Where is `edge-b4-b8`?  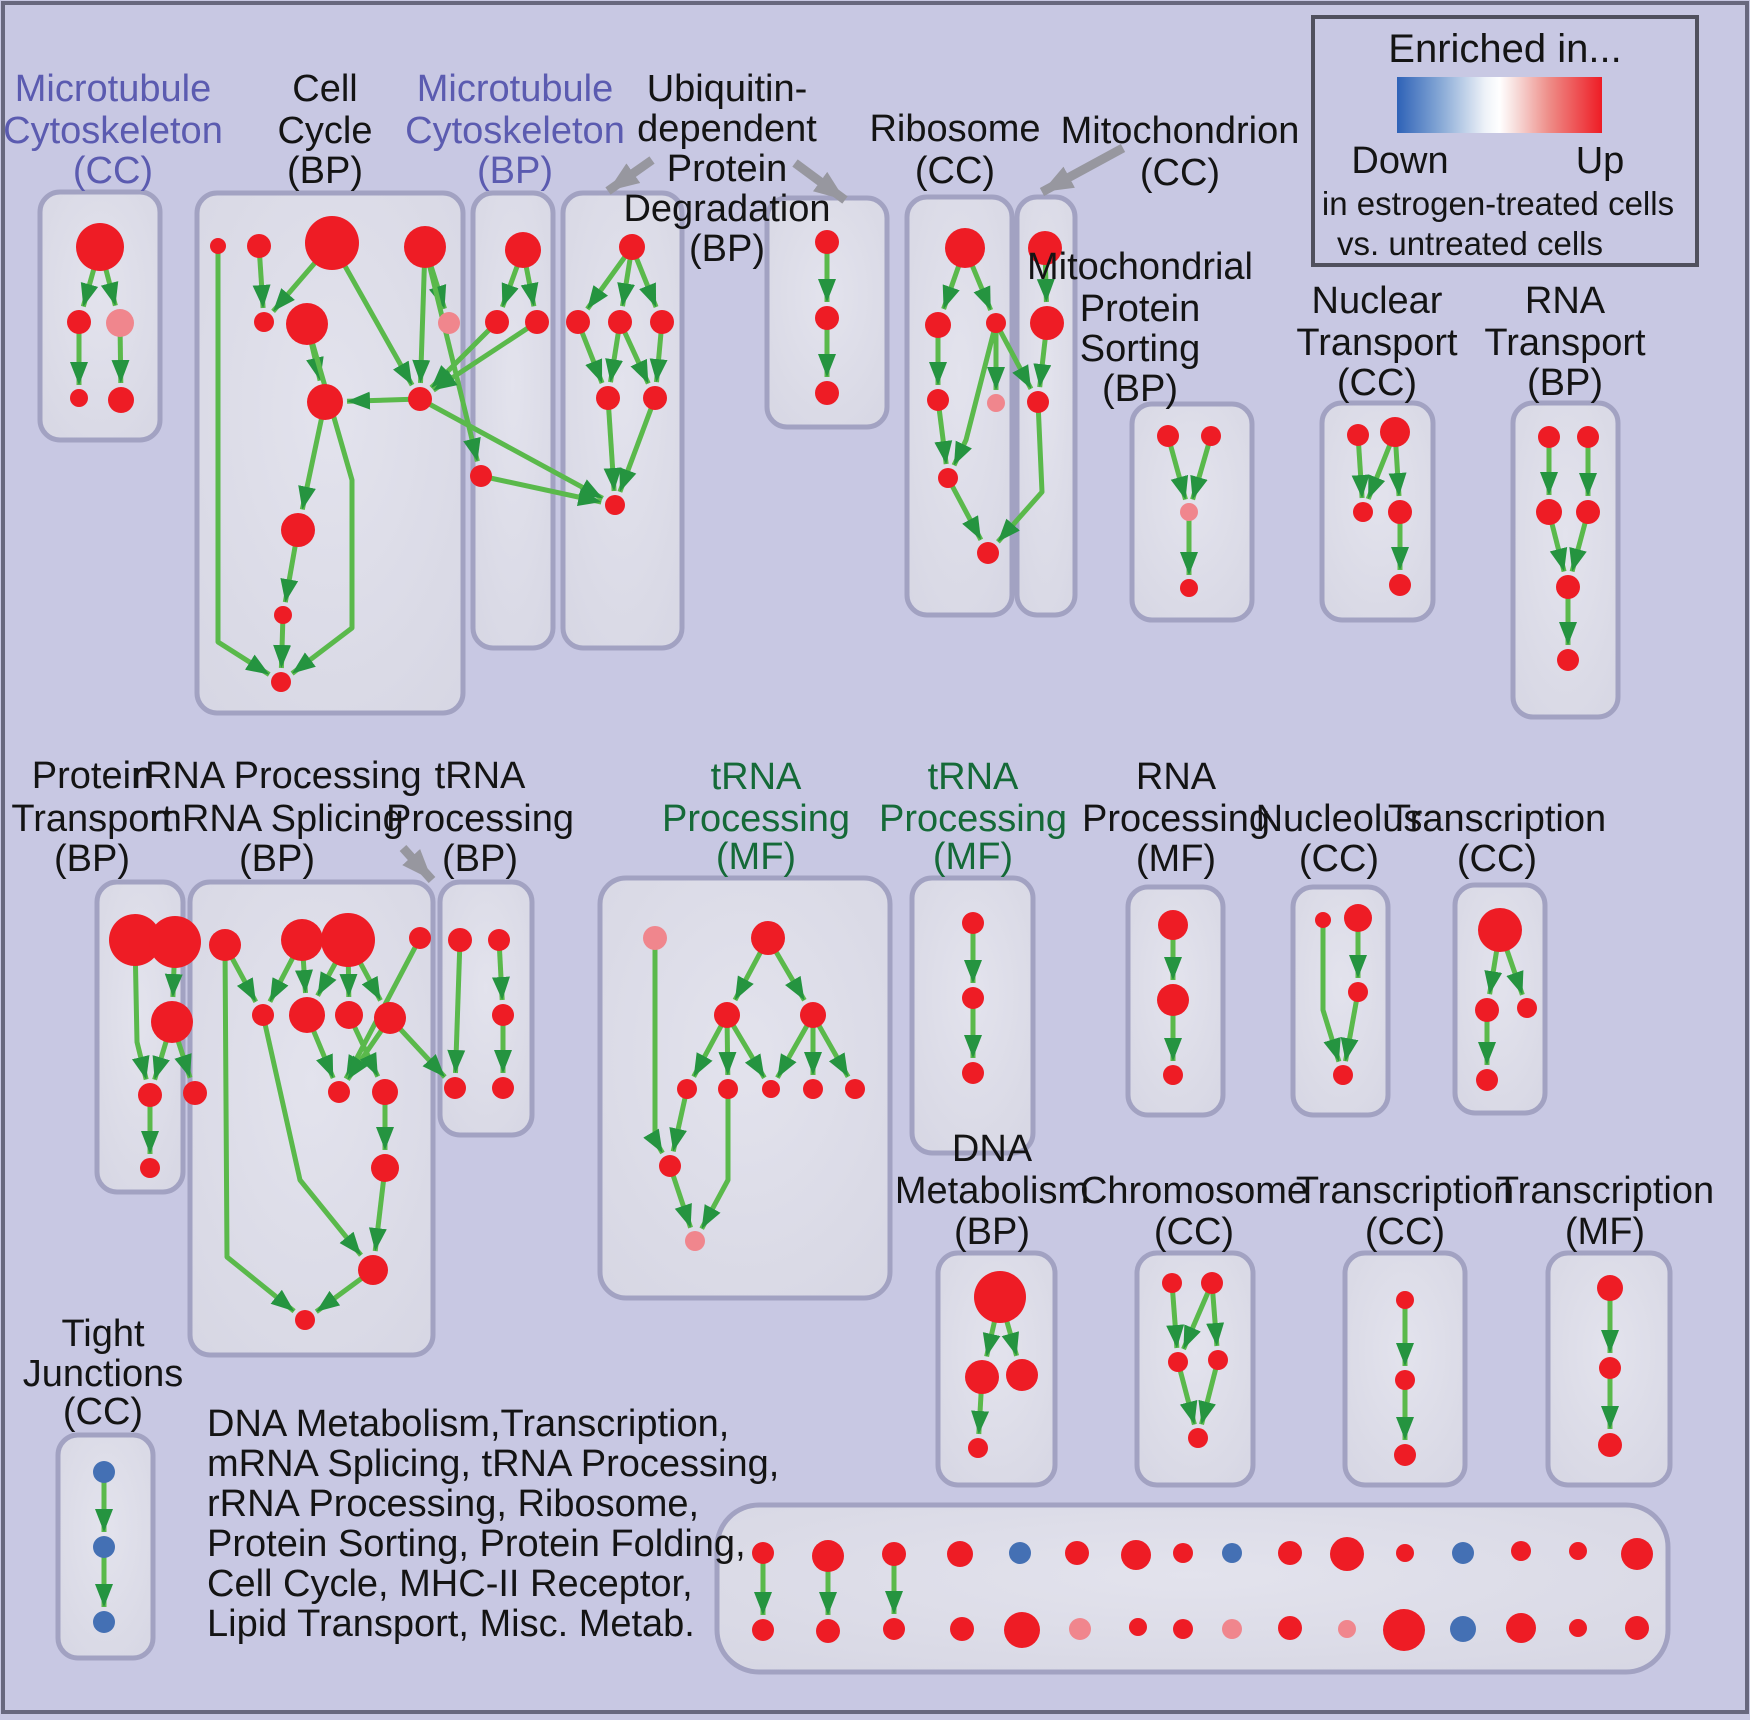
edge-b4-b8 is located at coordinates (421, 315).